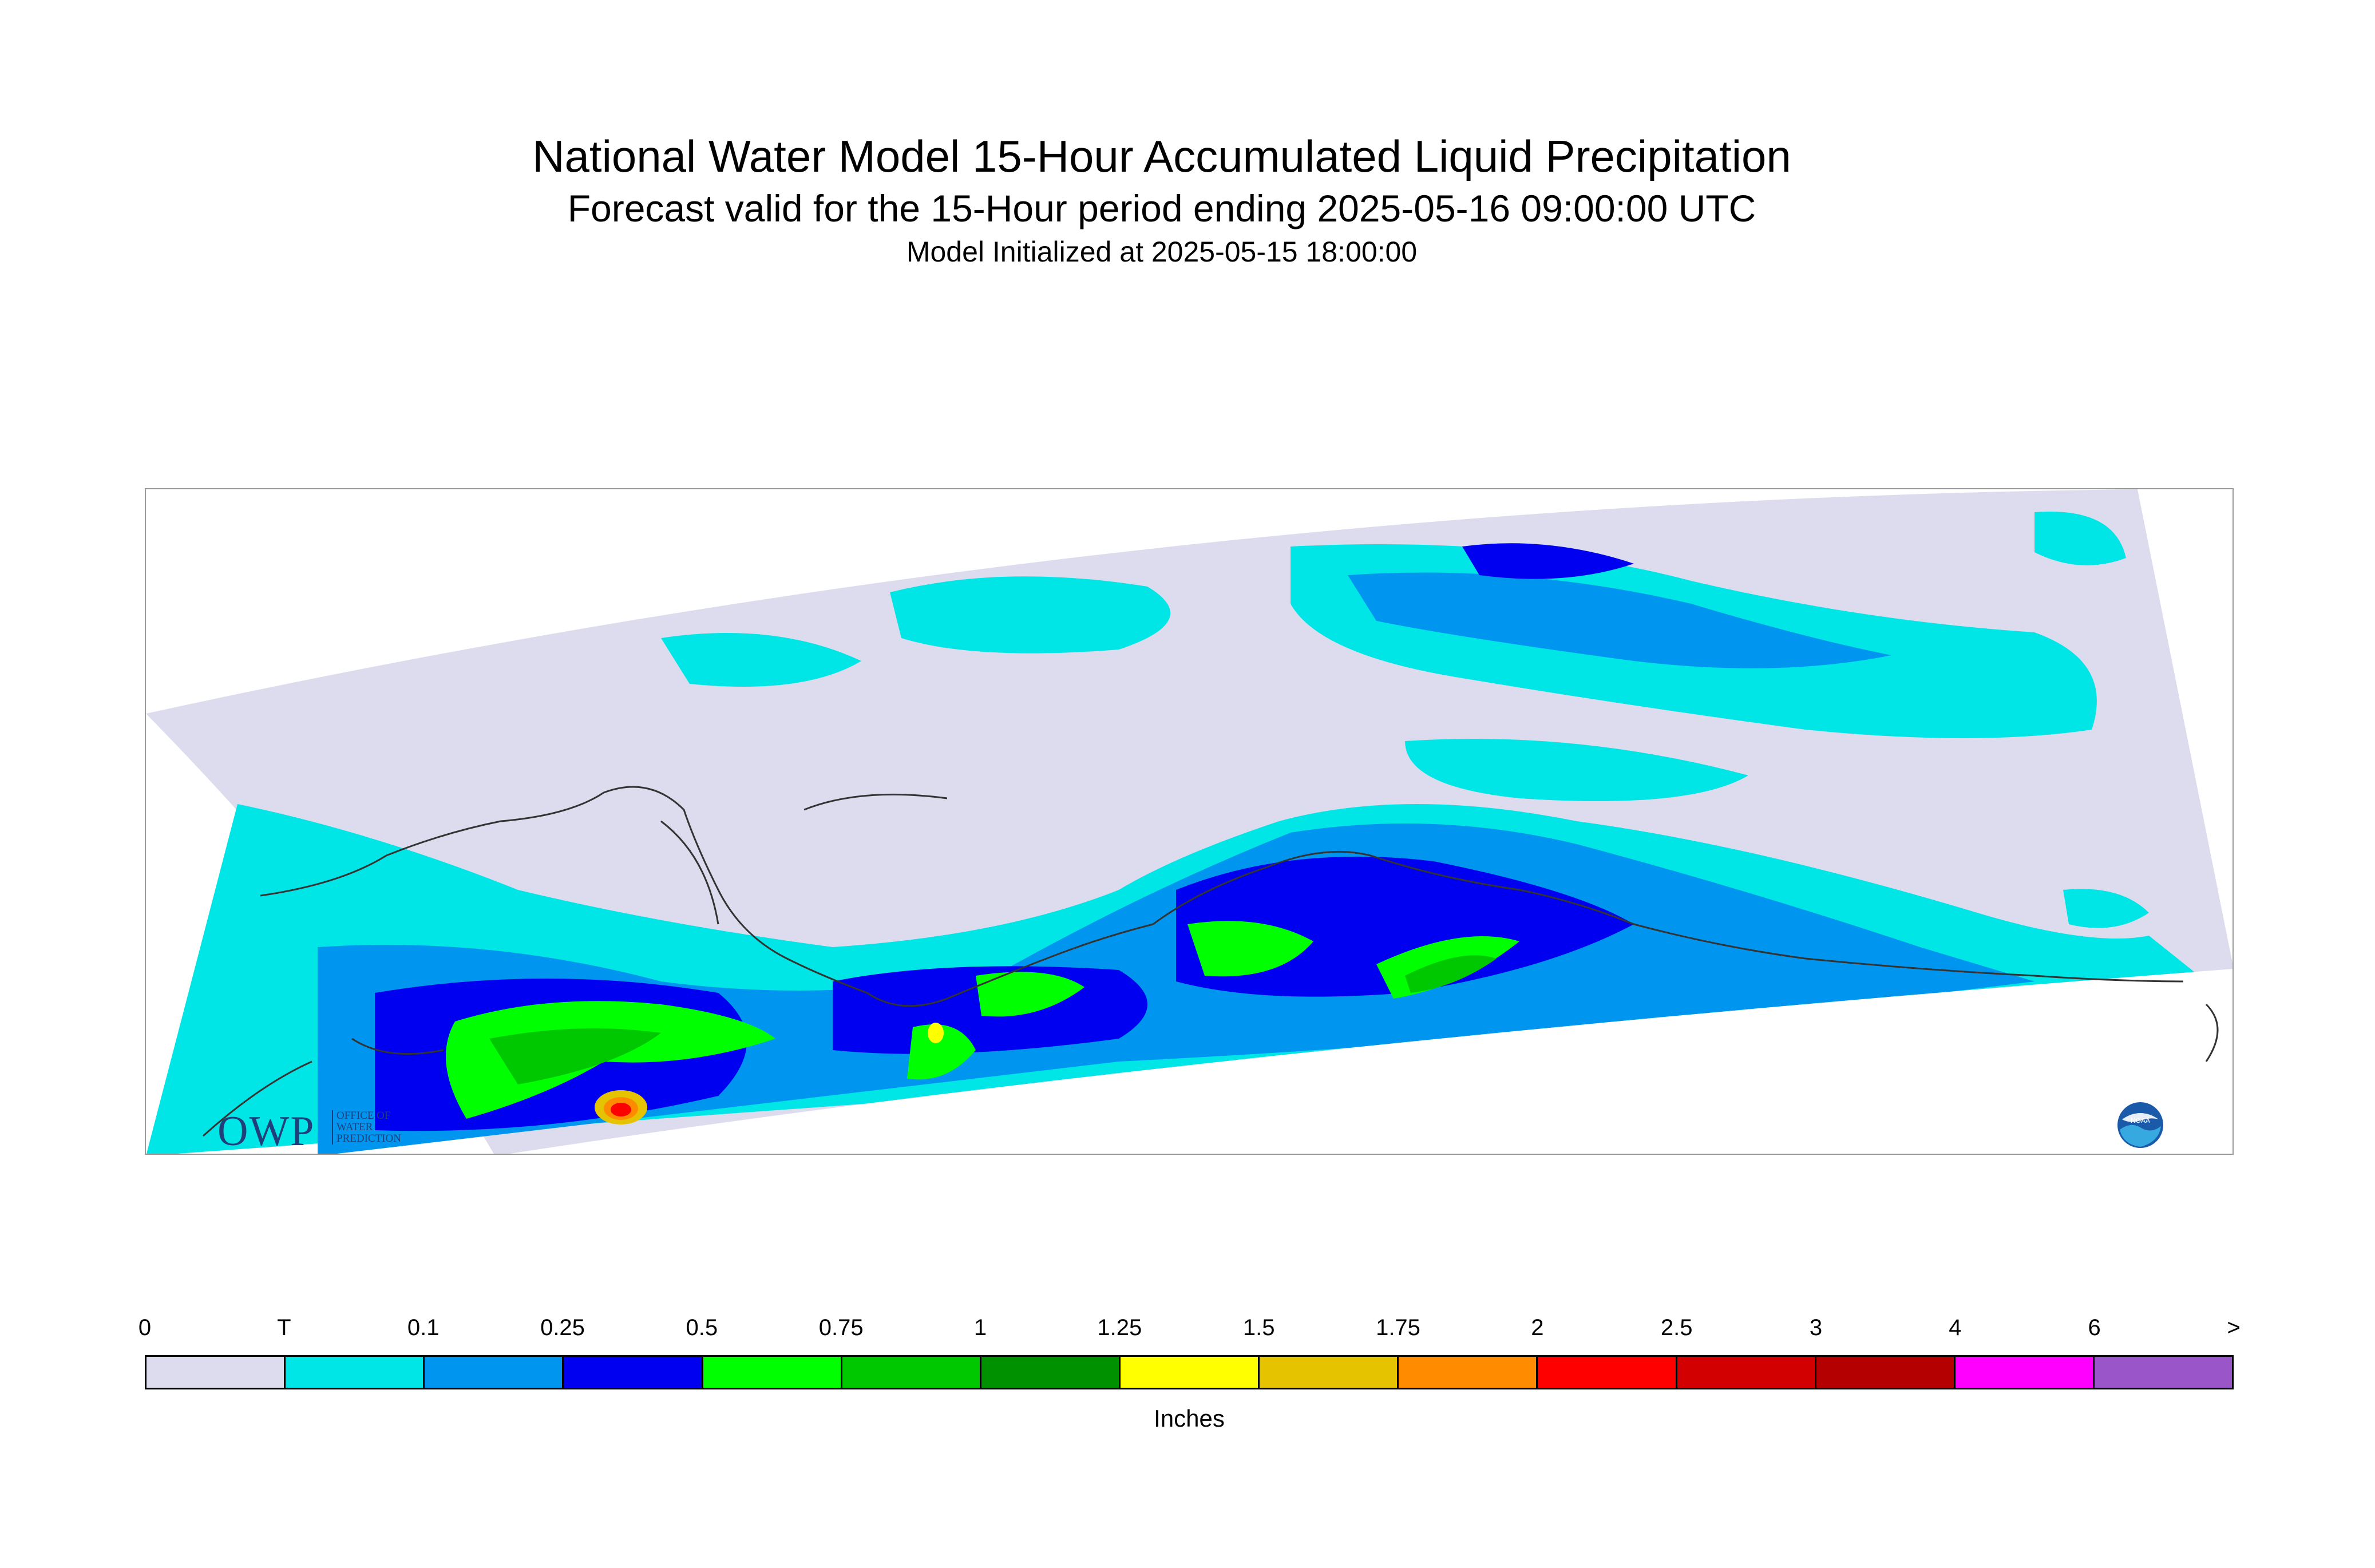  I want to click on legend-labels: 0 T 0.1 0.25 0.5 0.75 1 1.25 1.5 1.75 2 2.5 3 4 6 >, so click(1189, 1332).